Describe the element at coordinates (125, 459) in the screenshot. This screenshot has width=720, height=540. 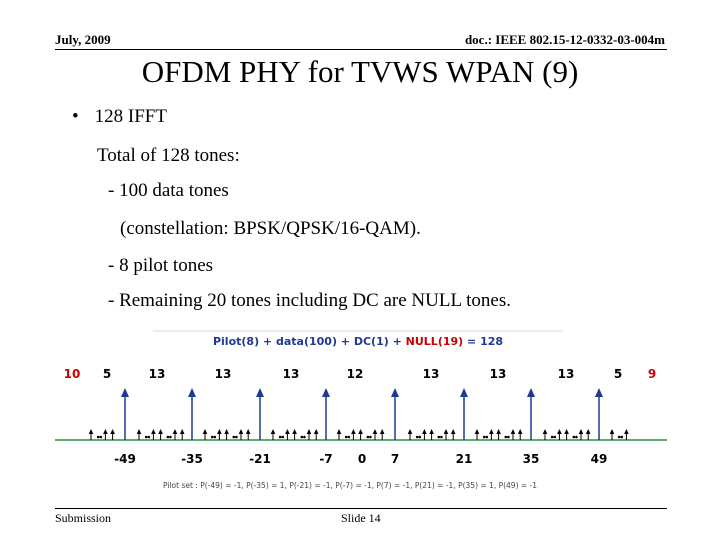
I see `pilot-index-label: -49` at that location.